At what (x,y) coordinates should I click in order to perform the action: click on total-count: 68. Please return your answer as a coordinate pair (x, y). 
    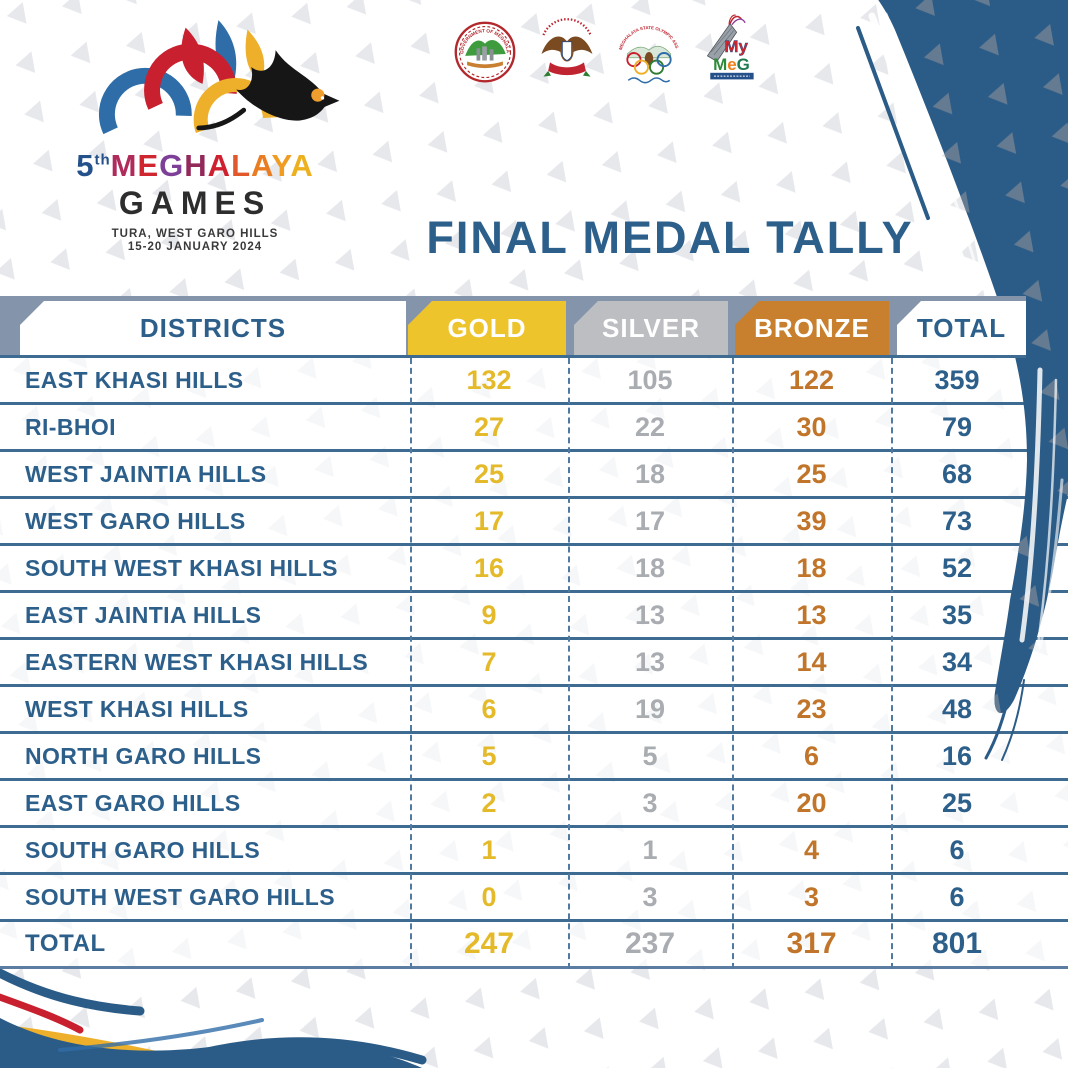
    Looking at the image, I should click on (957, 474).